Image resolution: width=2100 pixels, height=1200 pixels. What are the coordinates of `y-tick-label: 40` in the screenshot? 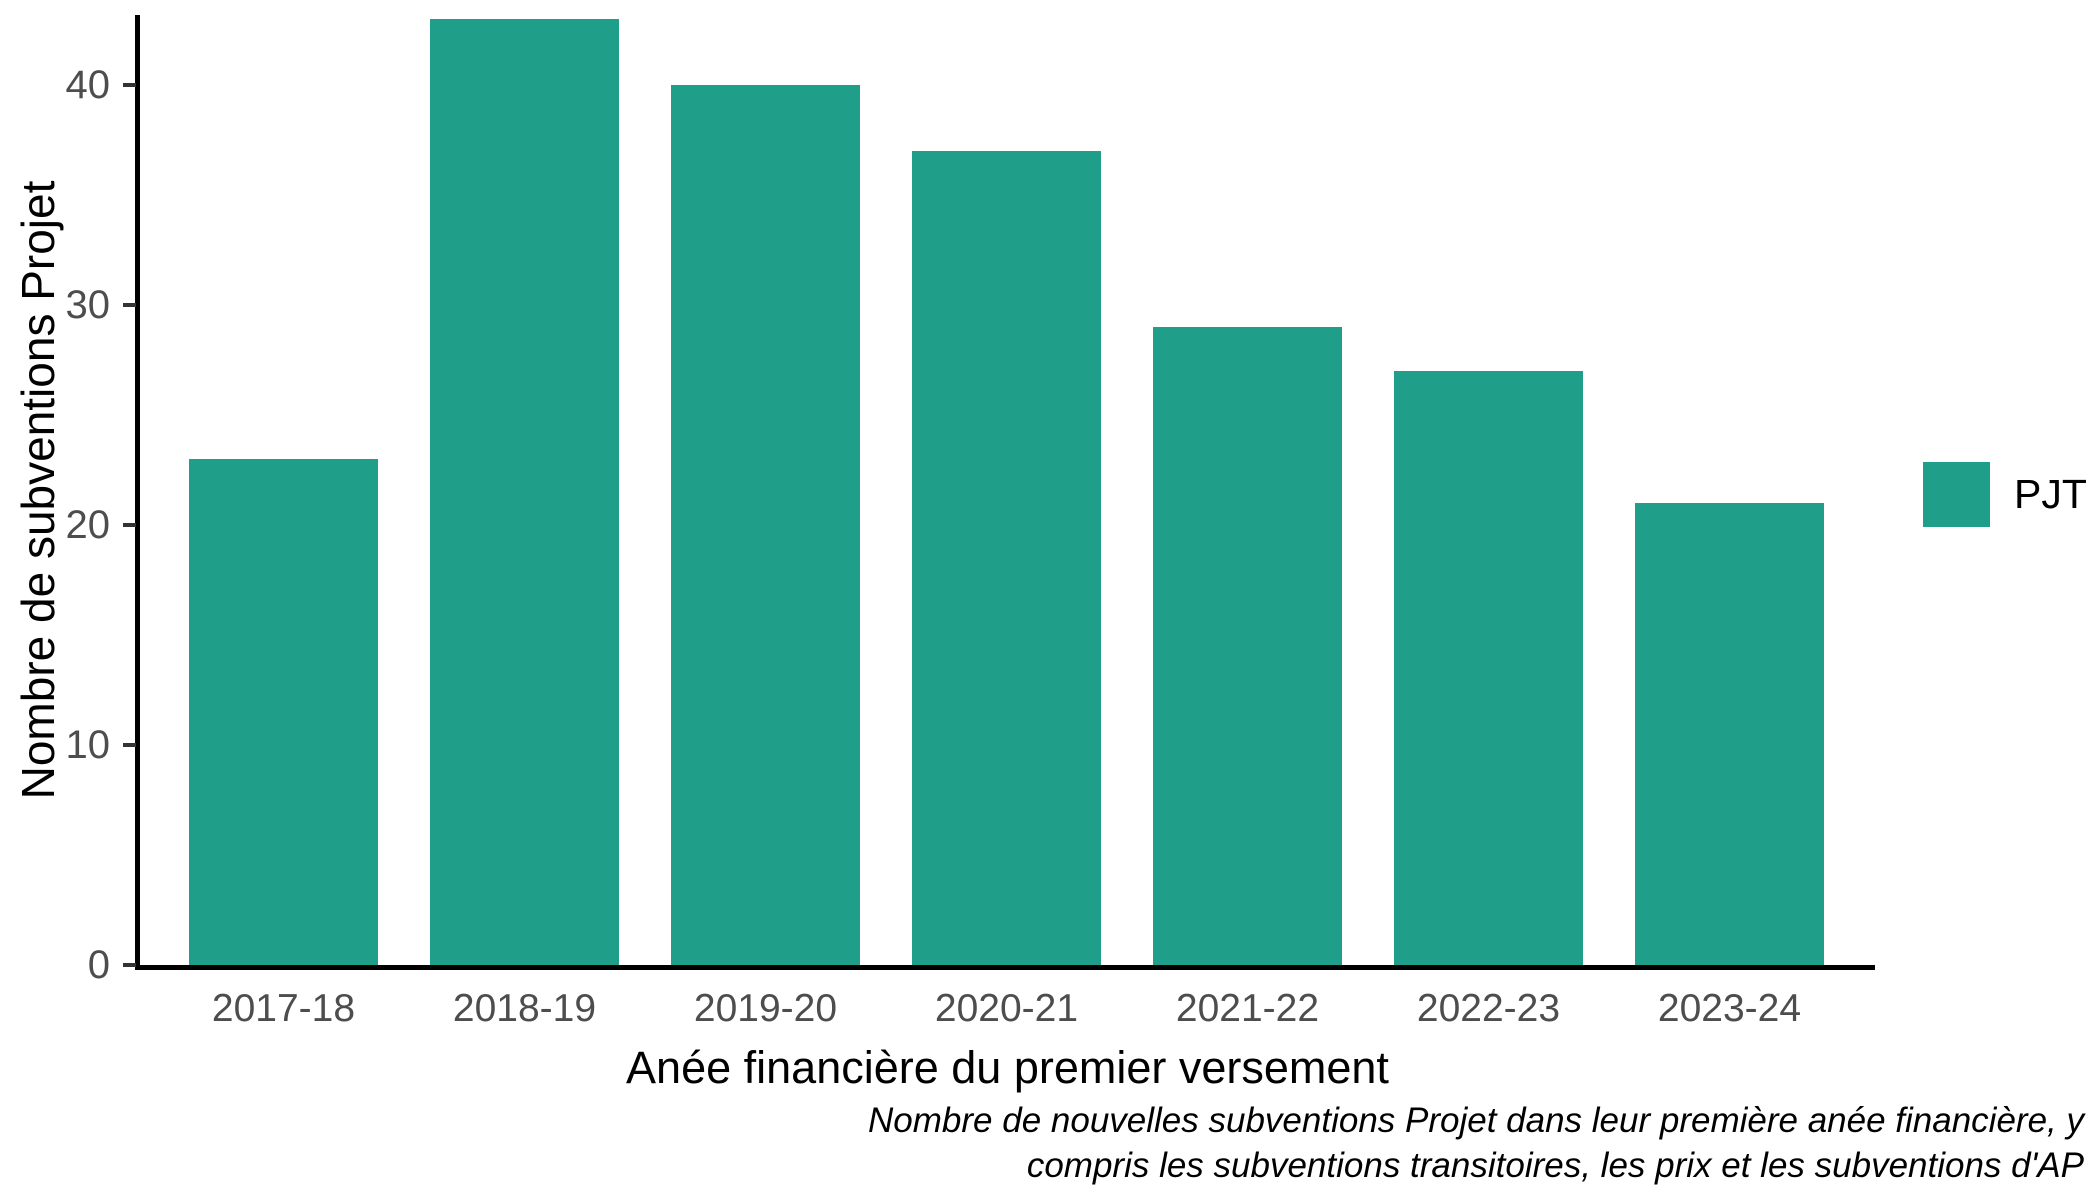 It's located at (88, 85).